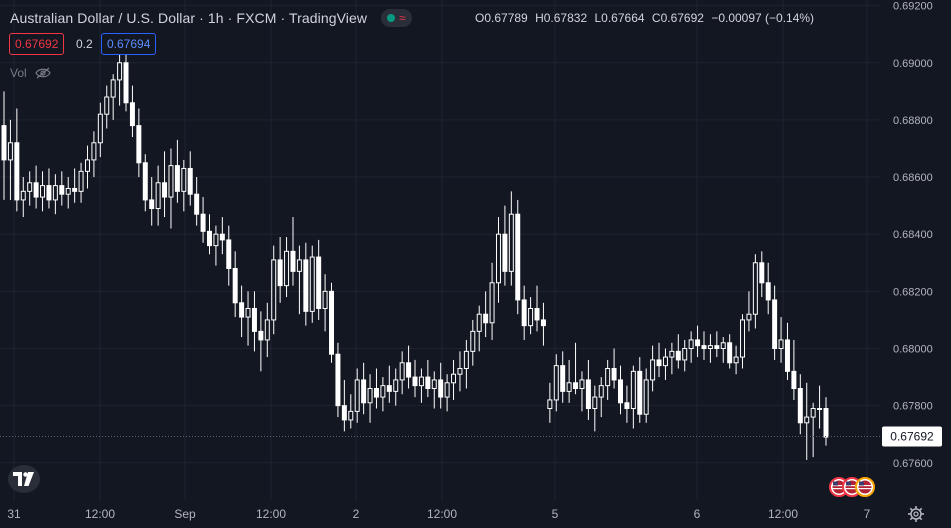  Describe the element at coordinates (697, 514) in the screenshot. I see `time-tick-label: 6` at that location.